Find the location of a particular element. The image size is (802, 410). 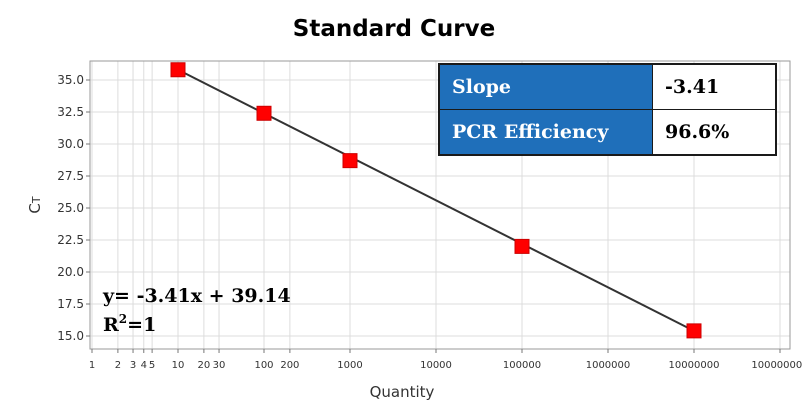

x-tick-label: 5 is located at coordinates (152, 365).